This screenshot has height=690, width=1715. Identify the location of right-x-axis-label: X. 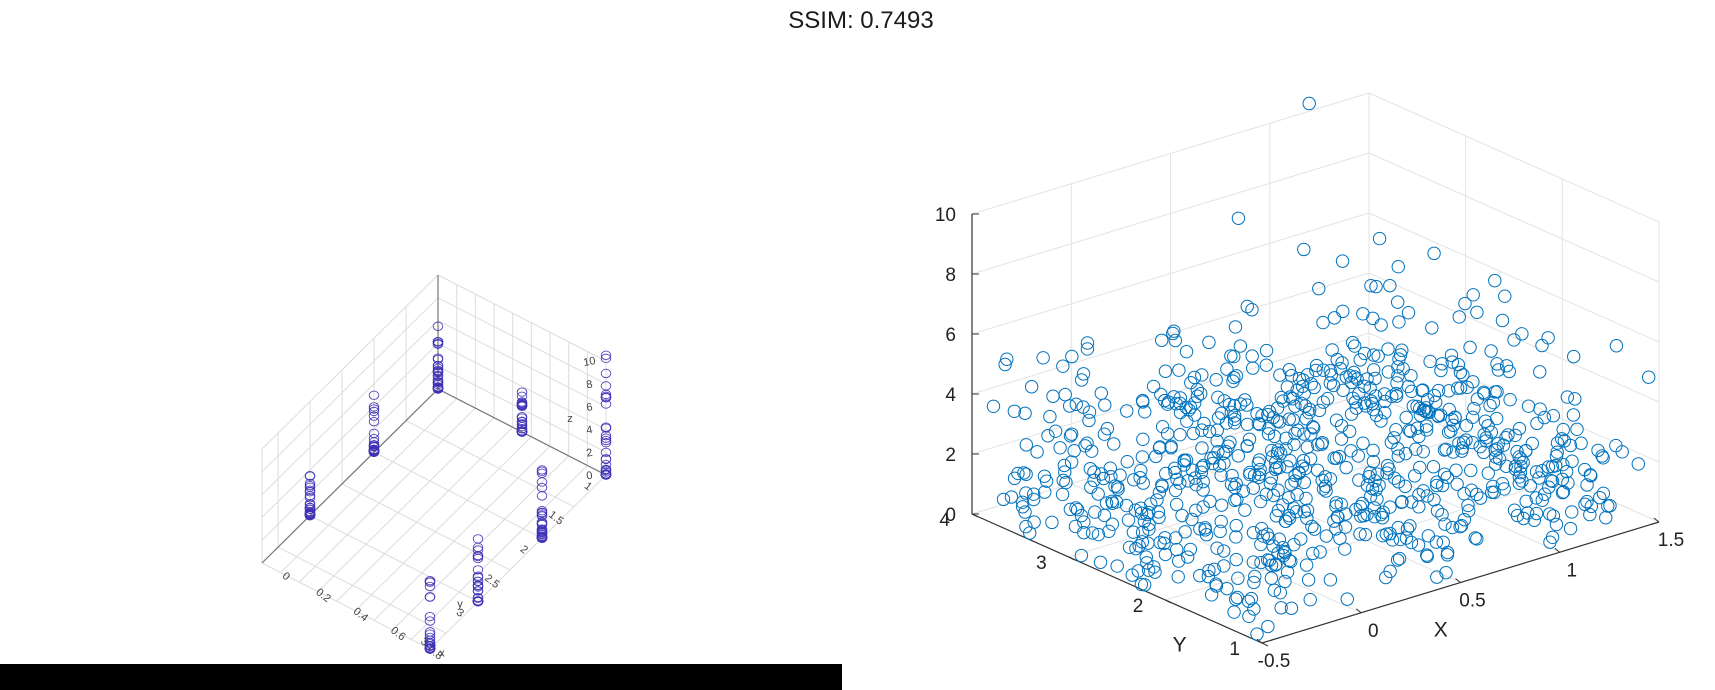
(1441, 630).